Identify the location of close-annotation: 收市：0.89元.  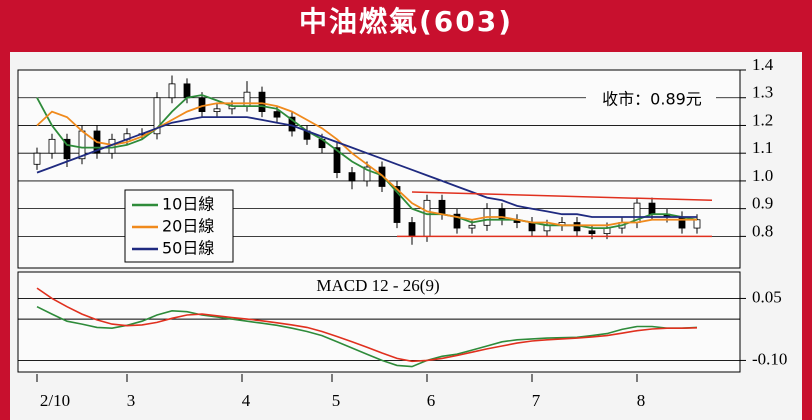
(652, 99).